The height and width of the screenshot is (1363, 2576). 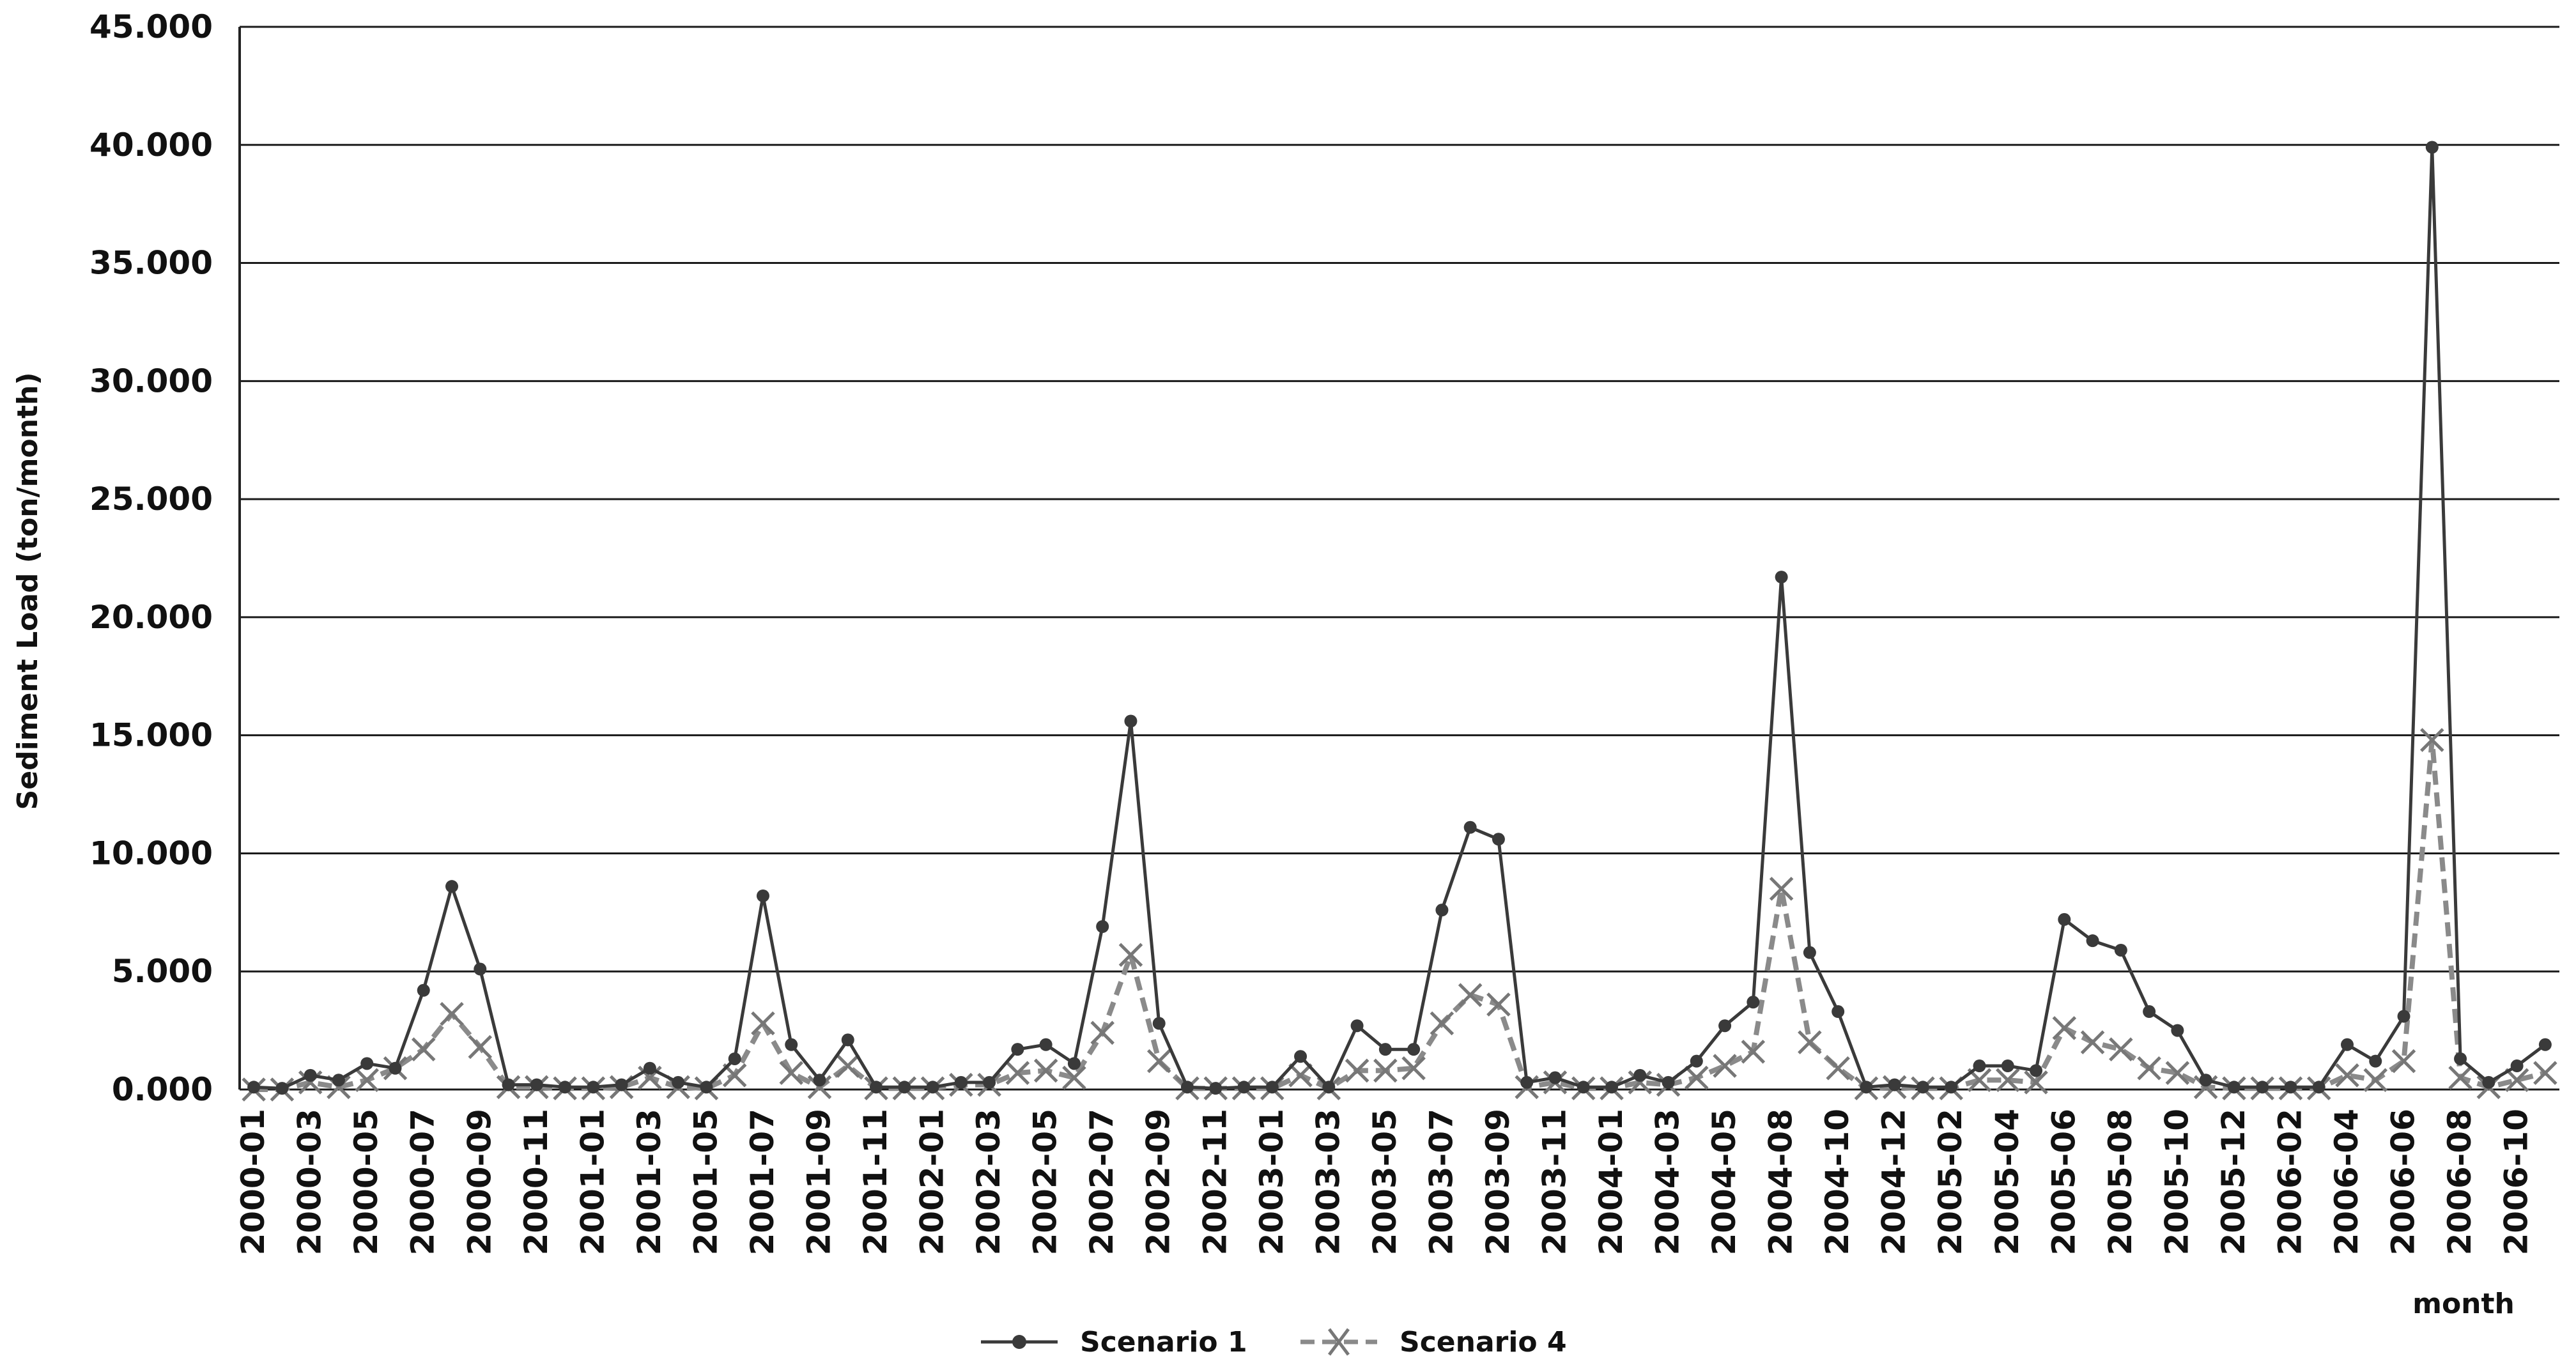 What do you see at coordinates (2063, 1182) in the screenshot?
I see `x-tick-label: 2005-06` at bounding box center [2063, 1182].